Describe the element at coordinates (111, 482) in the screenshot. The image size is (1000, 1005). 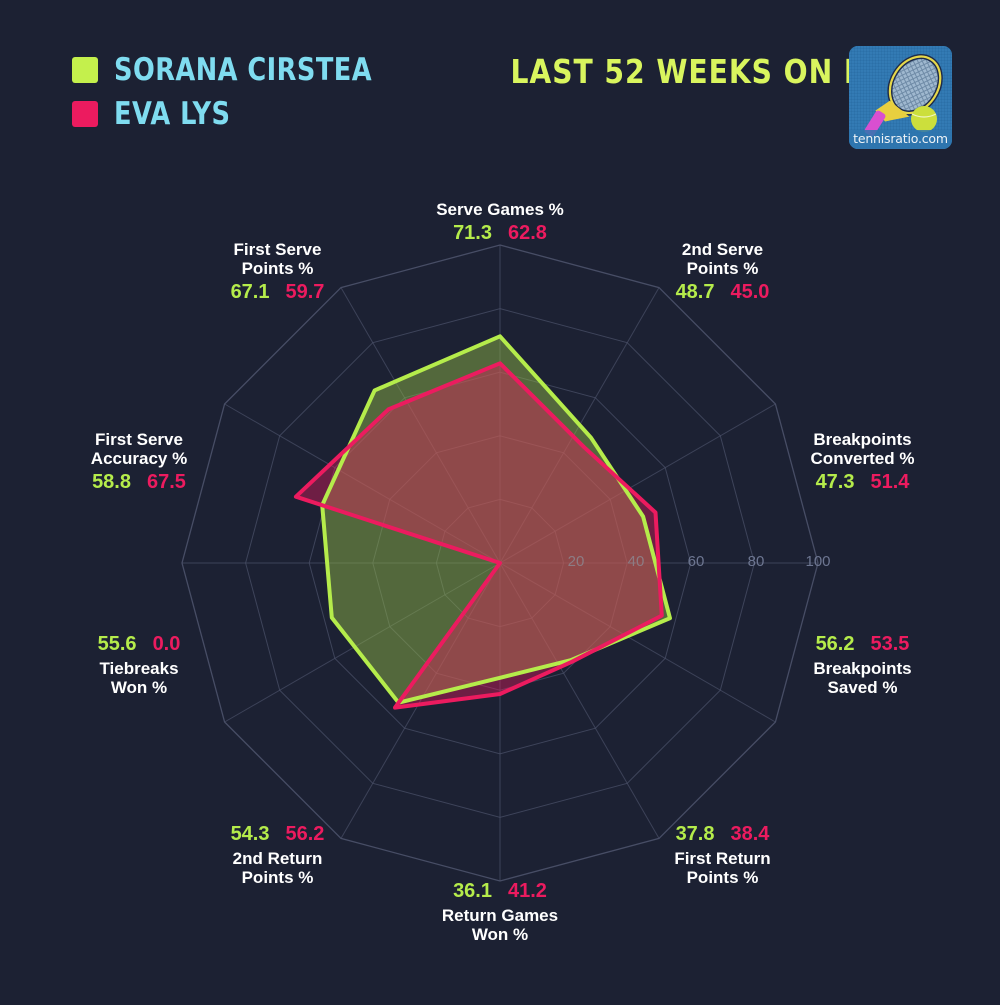
I see `value-player-a-first-serve-accuracy: 58.8` at that location.